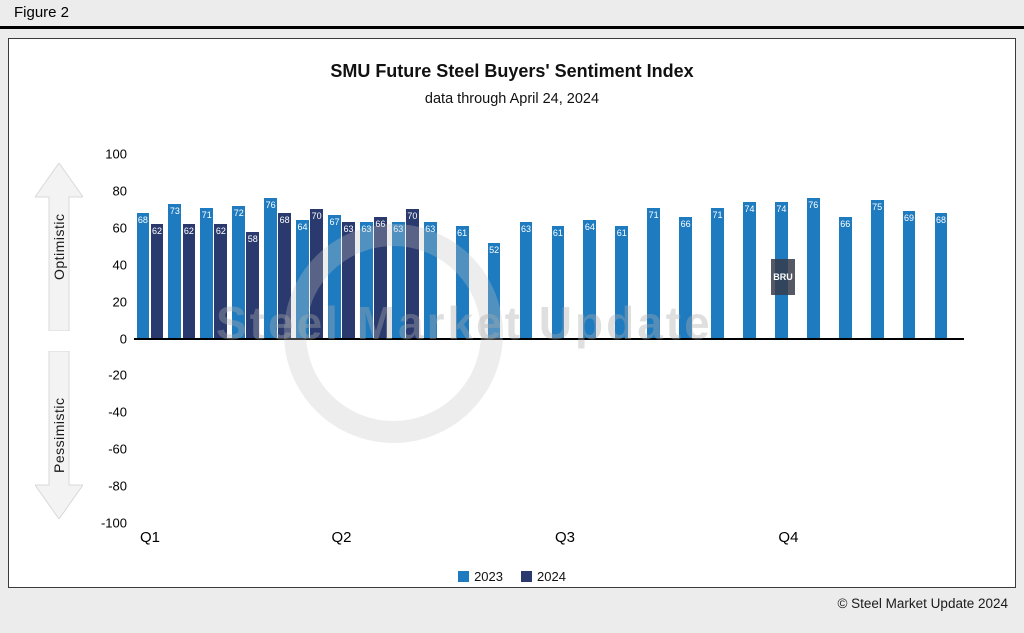  Describe the element at coordinates (41, 12) in the screenshot. I see `figure-header: Figure 2` at that location.